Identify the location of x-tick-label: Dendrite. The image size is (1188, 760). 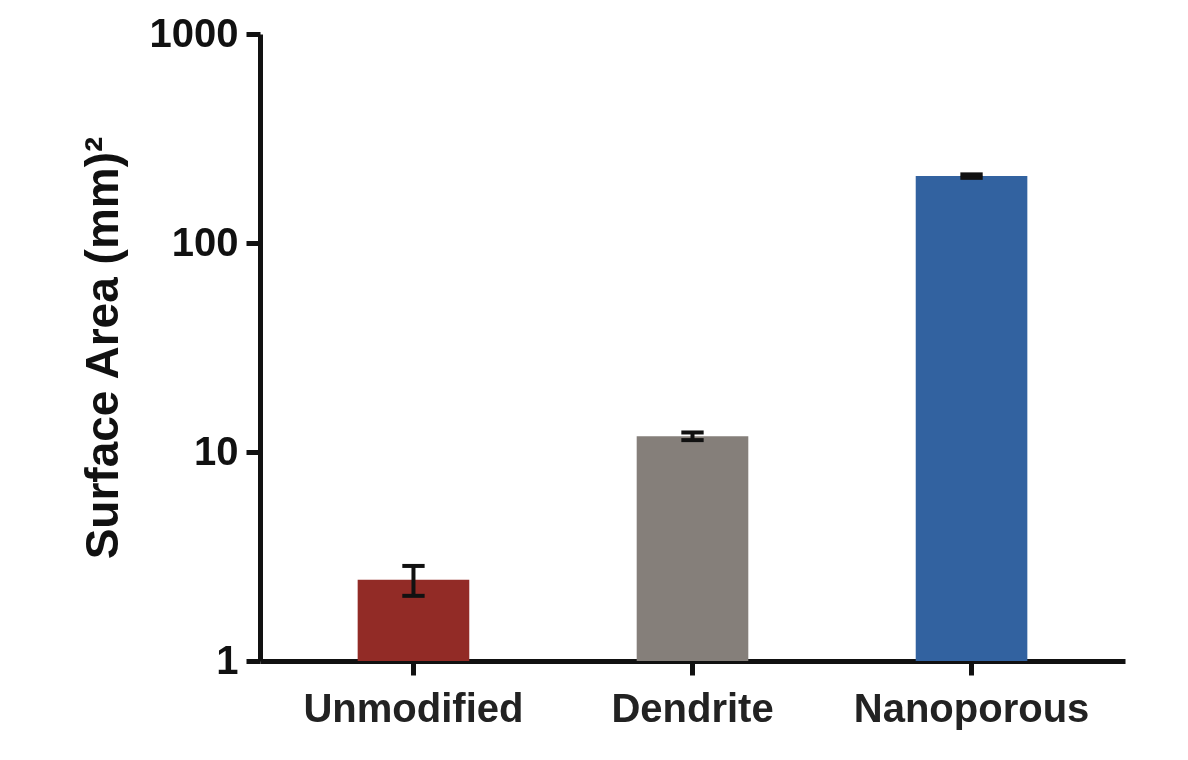
(692, 707).